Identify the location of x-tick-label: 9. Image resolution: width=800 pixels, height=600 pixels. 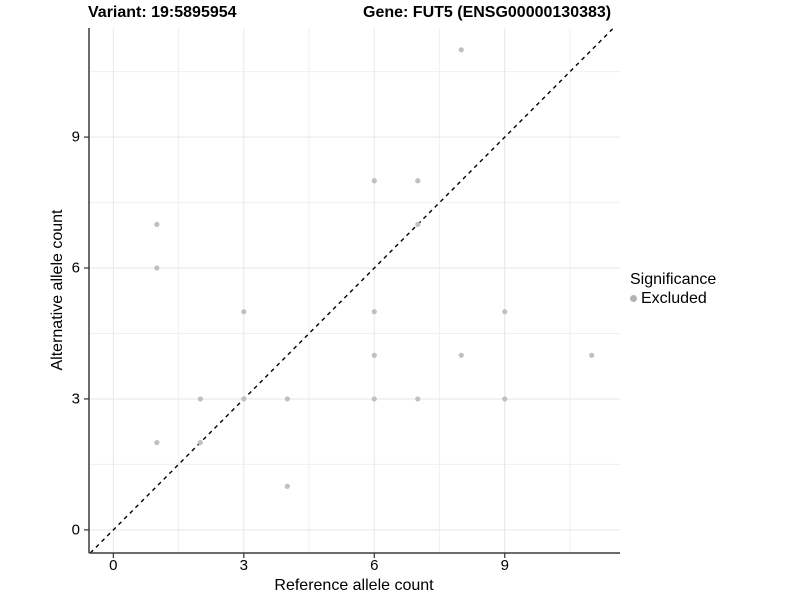
(504, 565).